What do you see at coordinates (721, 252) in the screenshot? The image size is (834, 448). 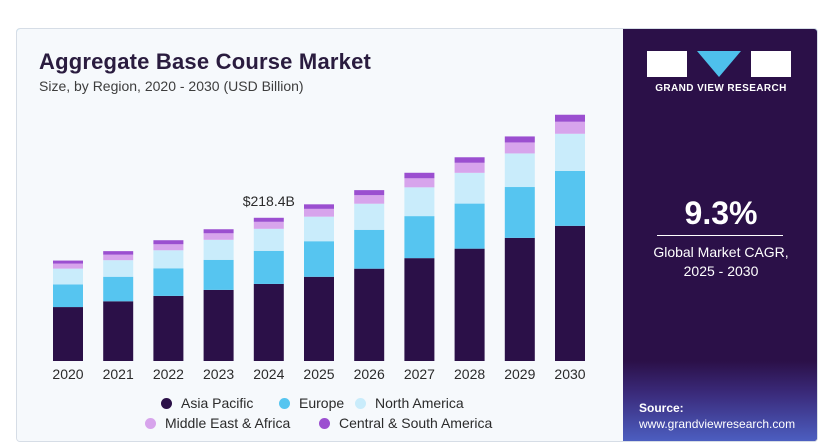 I see `cagr-label-line1: Global Market CAGR,` at bounding box center [721, 252].